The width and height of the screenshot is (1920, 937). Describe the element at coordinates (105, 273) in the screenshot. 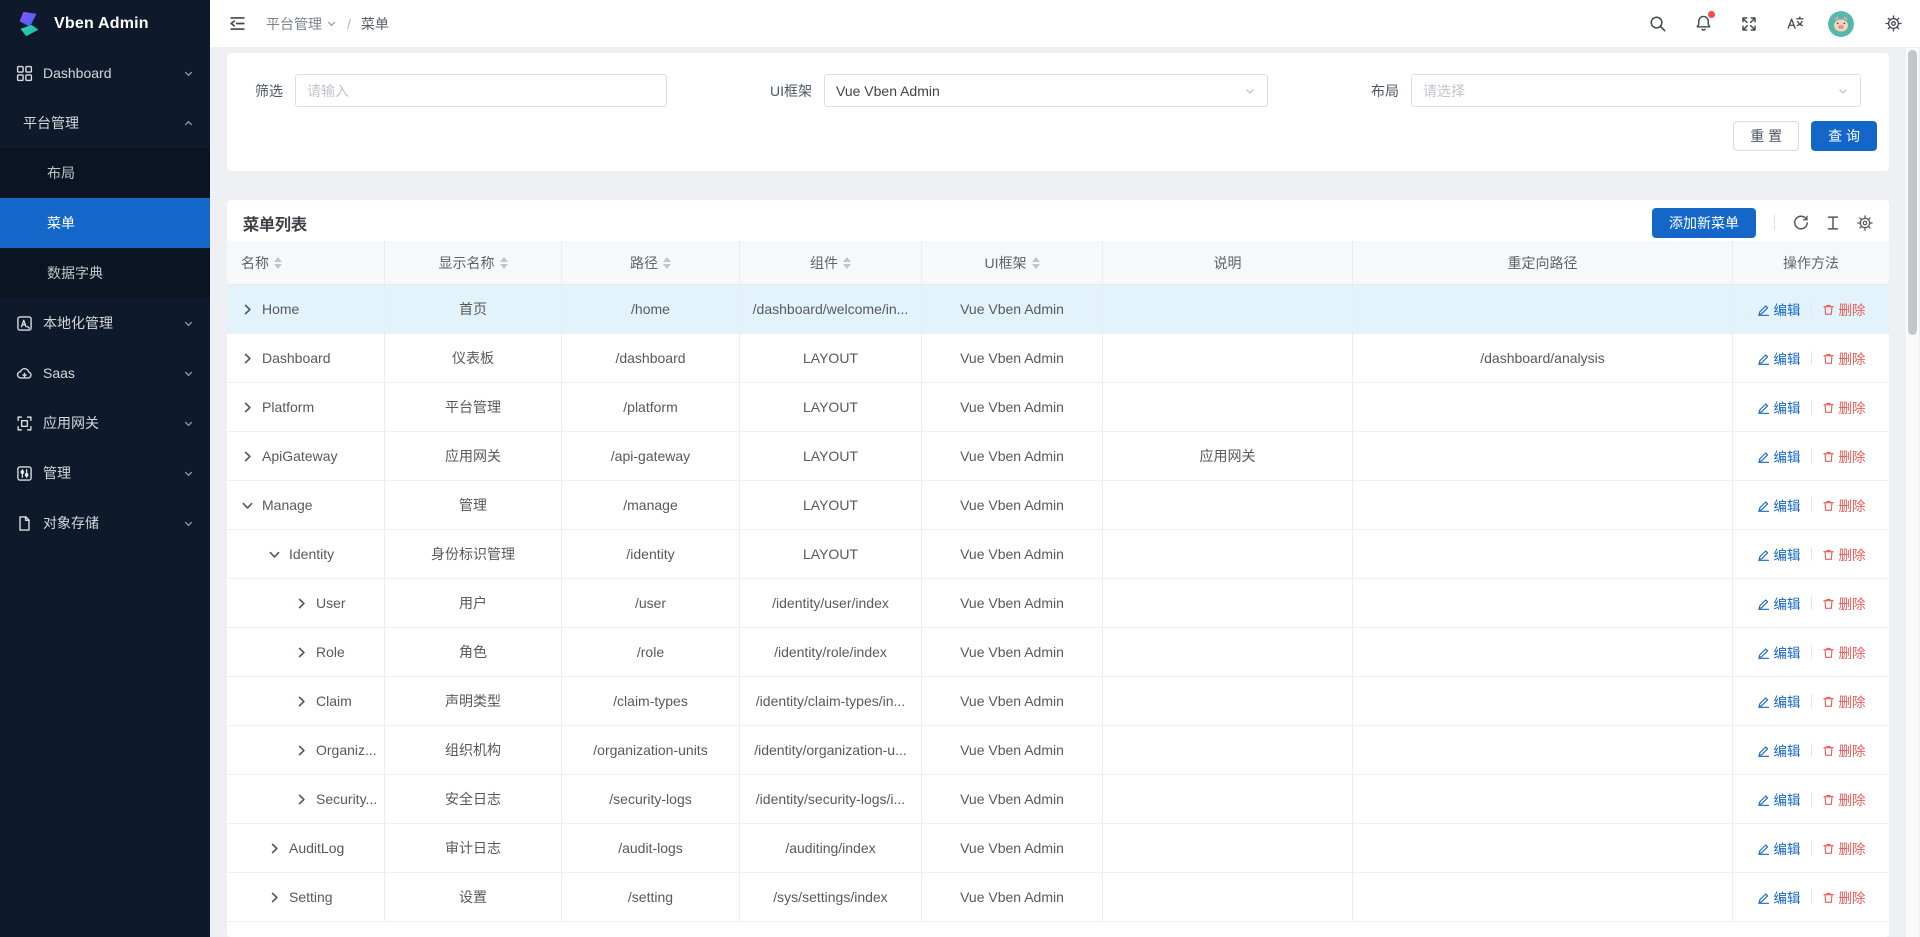

I see `sidebar-item-data-dictionary: 数据字典` at that location.